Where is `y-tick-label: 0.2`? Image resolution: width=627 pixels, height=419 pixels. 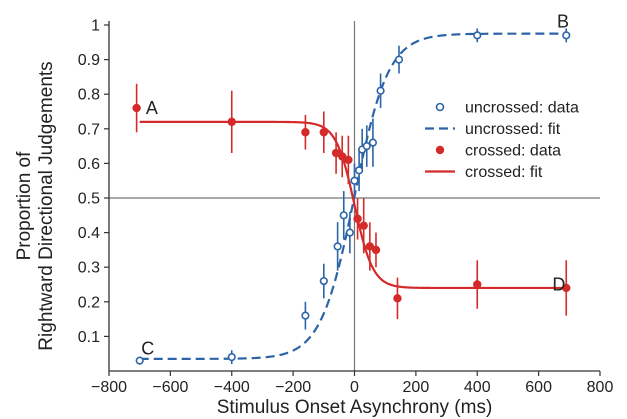 y-tick-label: 0.2 is located at coordinates (89, 302).